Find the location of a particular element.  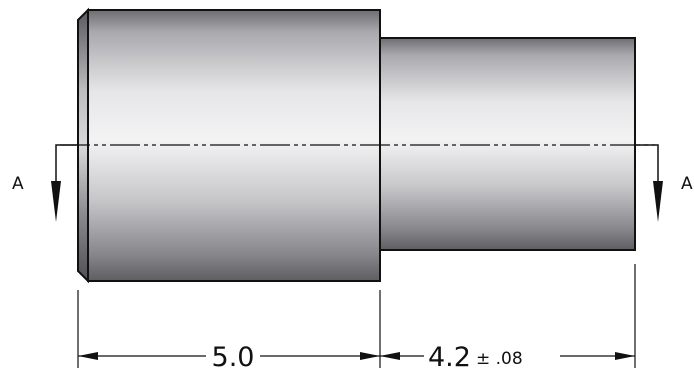

dimension-value: 5.0 is located at coordinates (233, 357).